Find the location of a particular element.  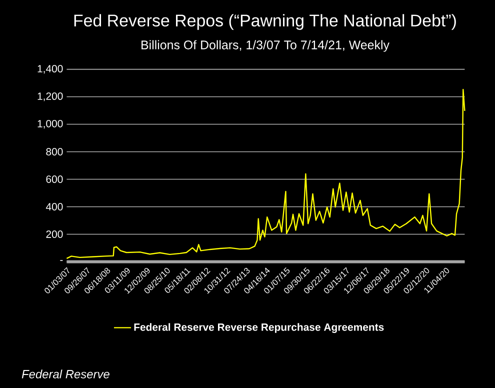

y-tick-label: 1,000 is located at coordinates (50, 124).